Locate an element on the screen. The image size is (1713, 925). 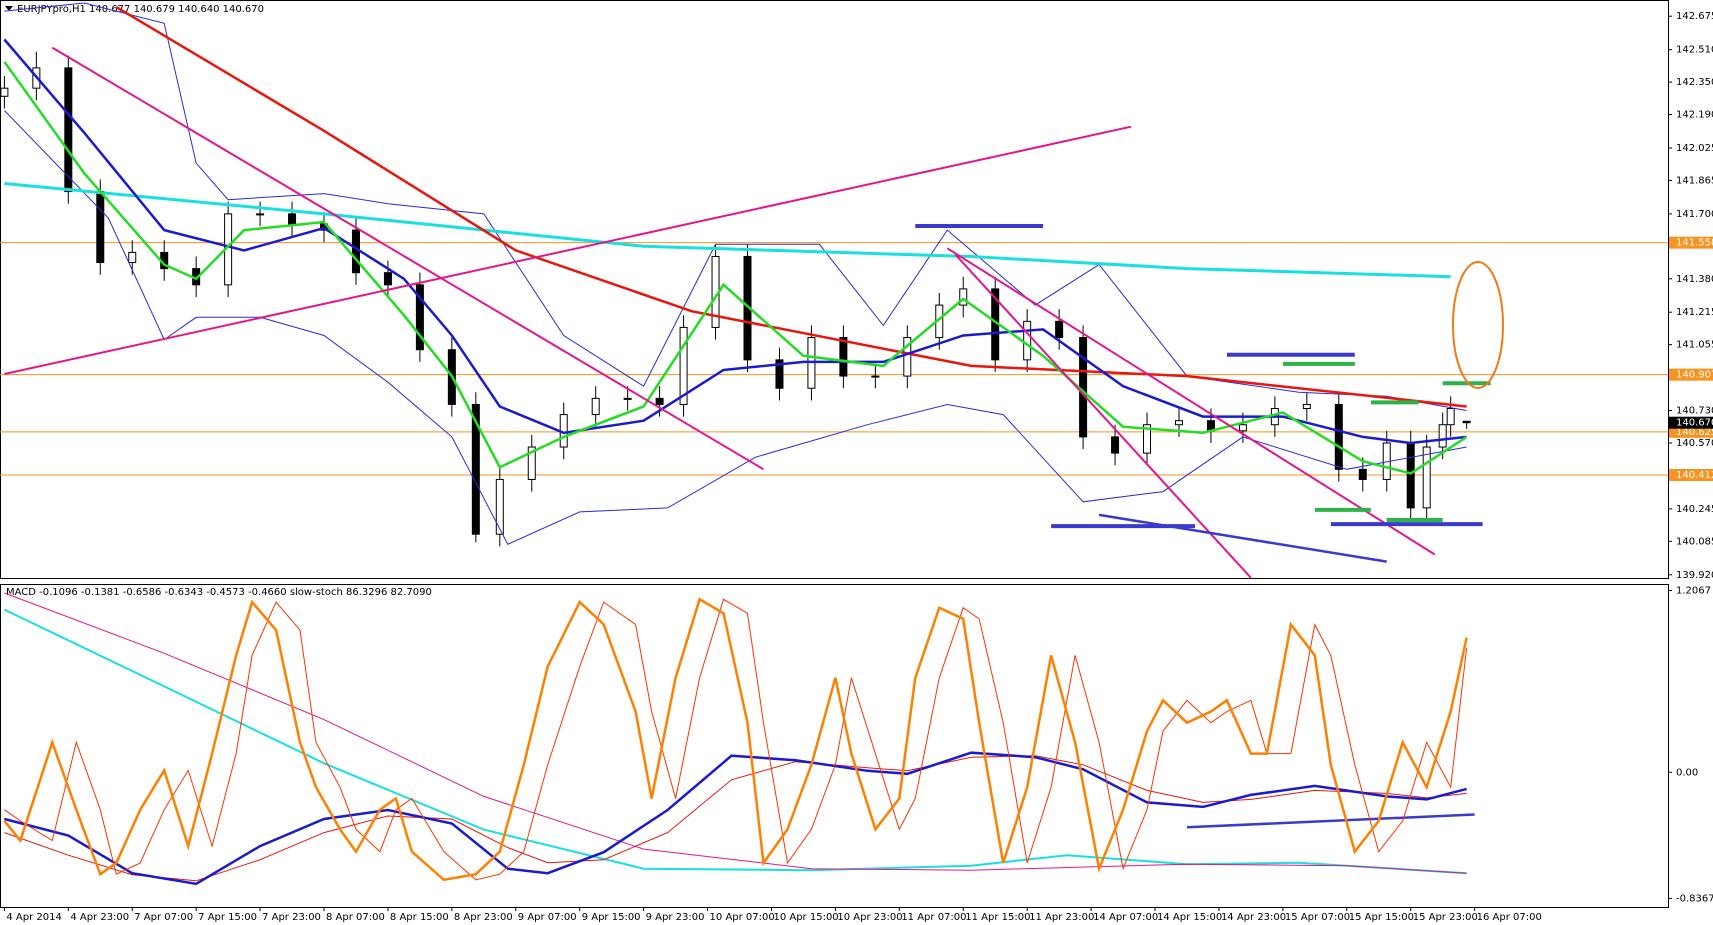
y-tick-label: 141.700 is located at coordinates (1694, 214).